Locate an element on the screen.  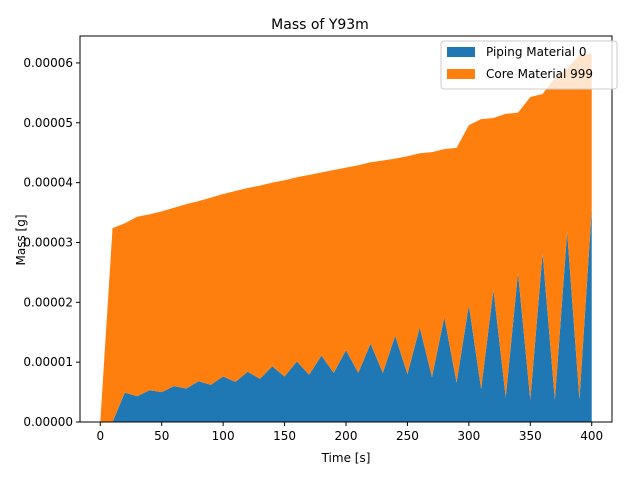
x-axis: 0 50 100 150 200 250 300 350 400 is located at coordinates (349, 432).